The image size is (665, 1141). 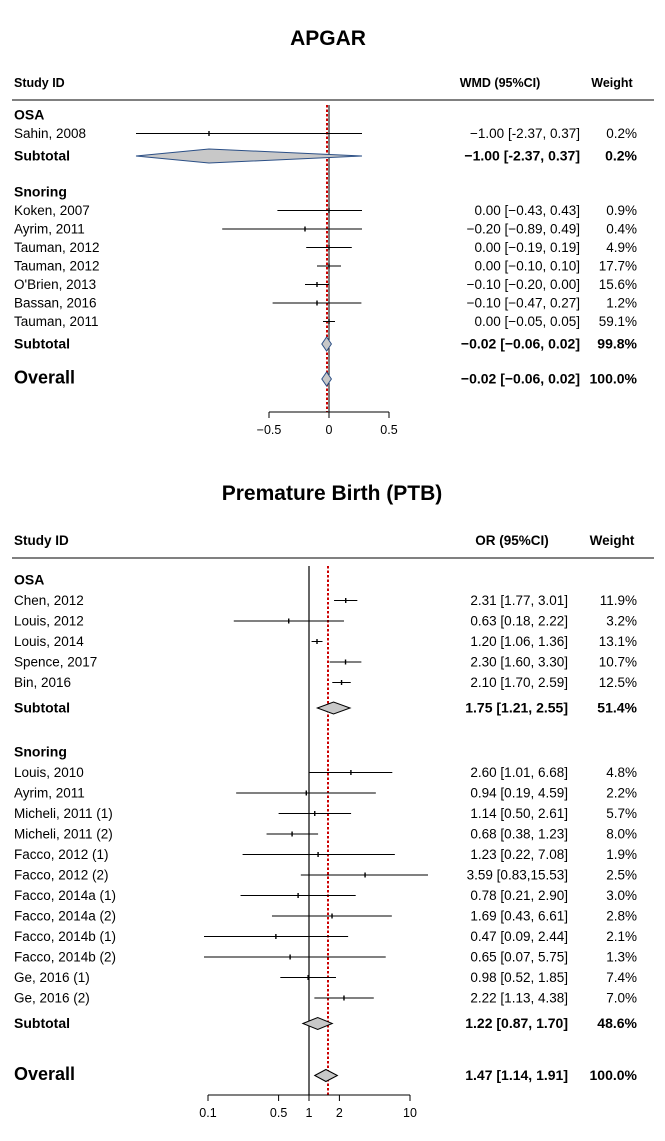 I want to click on apgar-study-1-1-label: Ayrim, 2011, so click(x=49, y=229).